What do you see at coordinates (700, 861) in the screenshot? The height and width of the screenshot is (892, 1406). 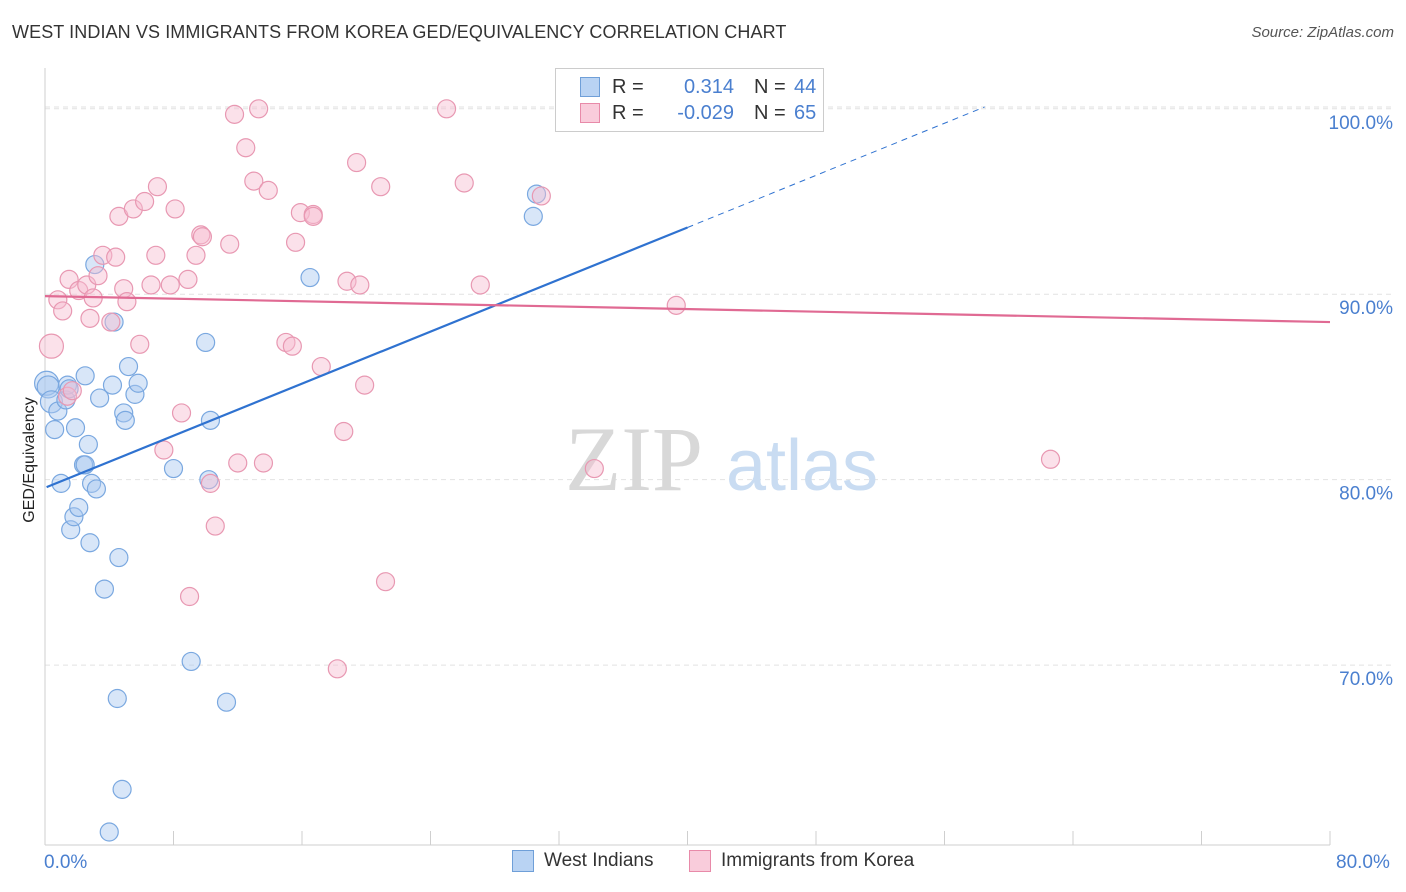 I see `bottom-legend-swatch-korea` at bounding box center [700, 861].